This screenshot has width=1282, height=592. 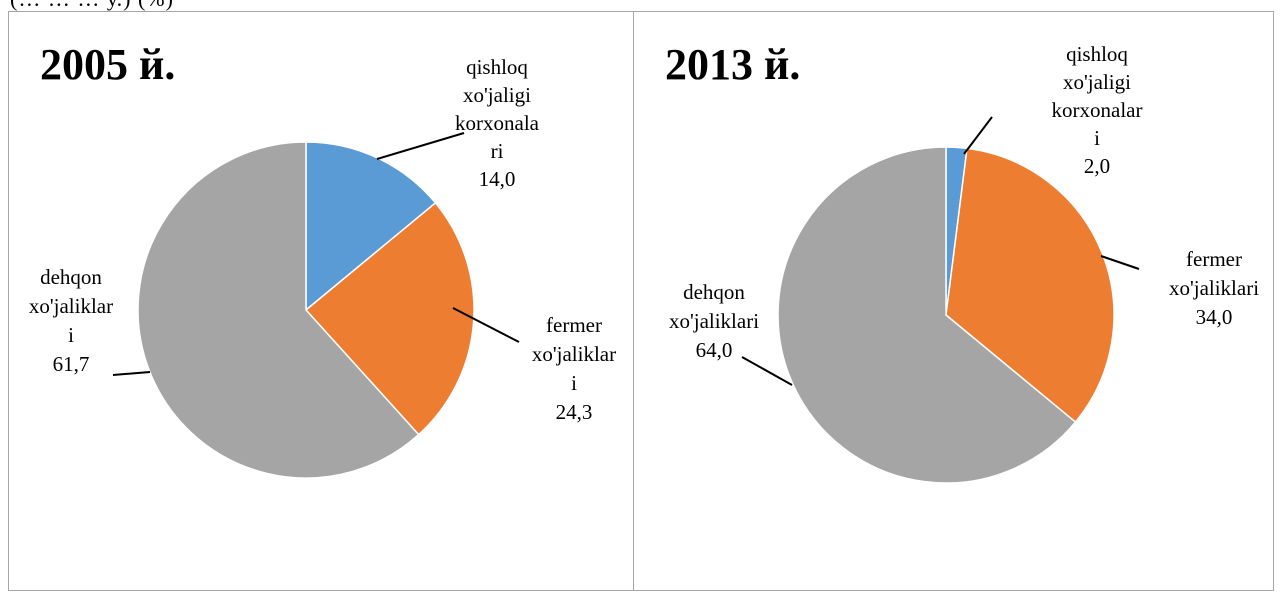 I want to click on slice-label-qishloq: qishloq xo'jaligi korxonalar i 2,0, so click(x=1097, y=110).